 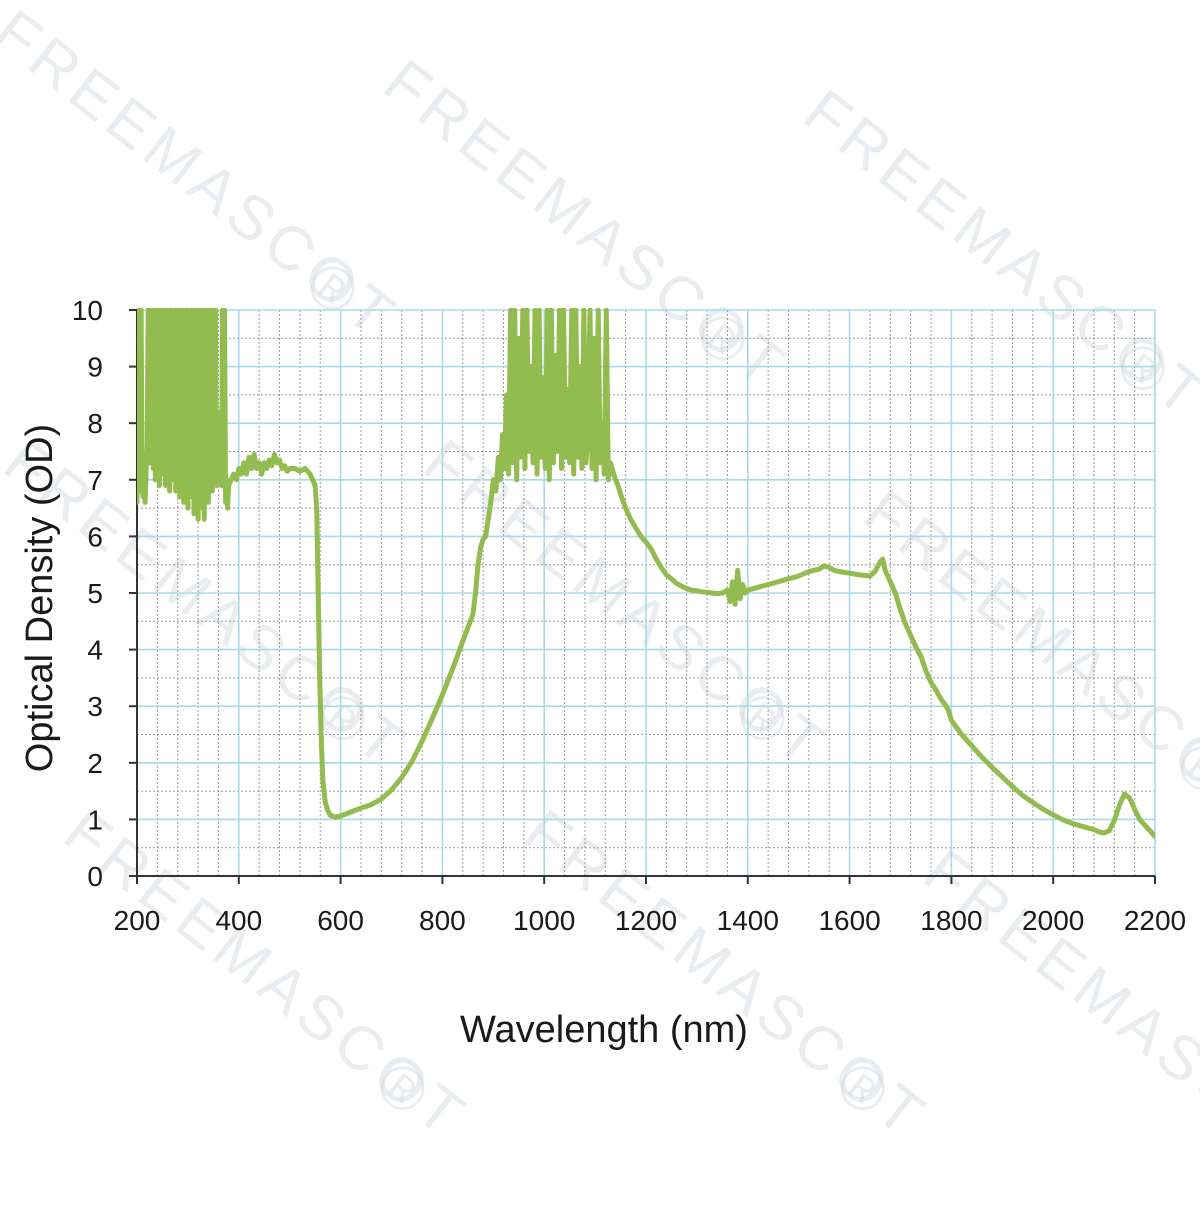 I want to click on y-tick-label: 0, so click(x=95, y=876).